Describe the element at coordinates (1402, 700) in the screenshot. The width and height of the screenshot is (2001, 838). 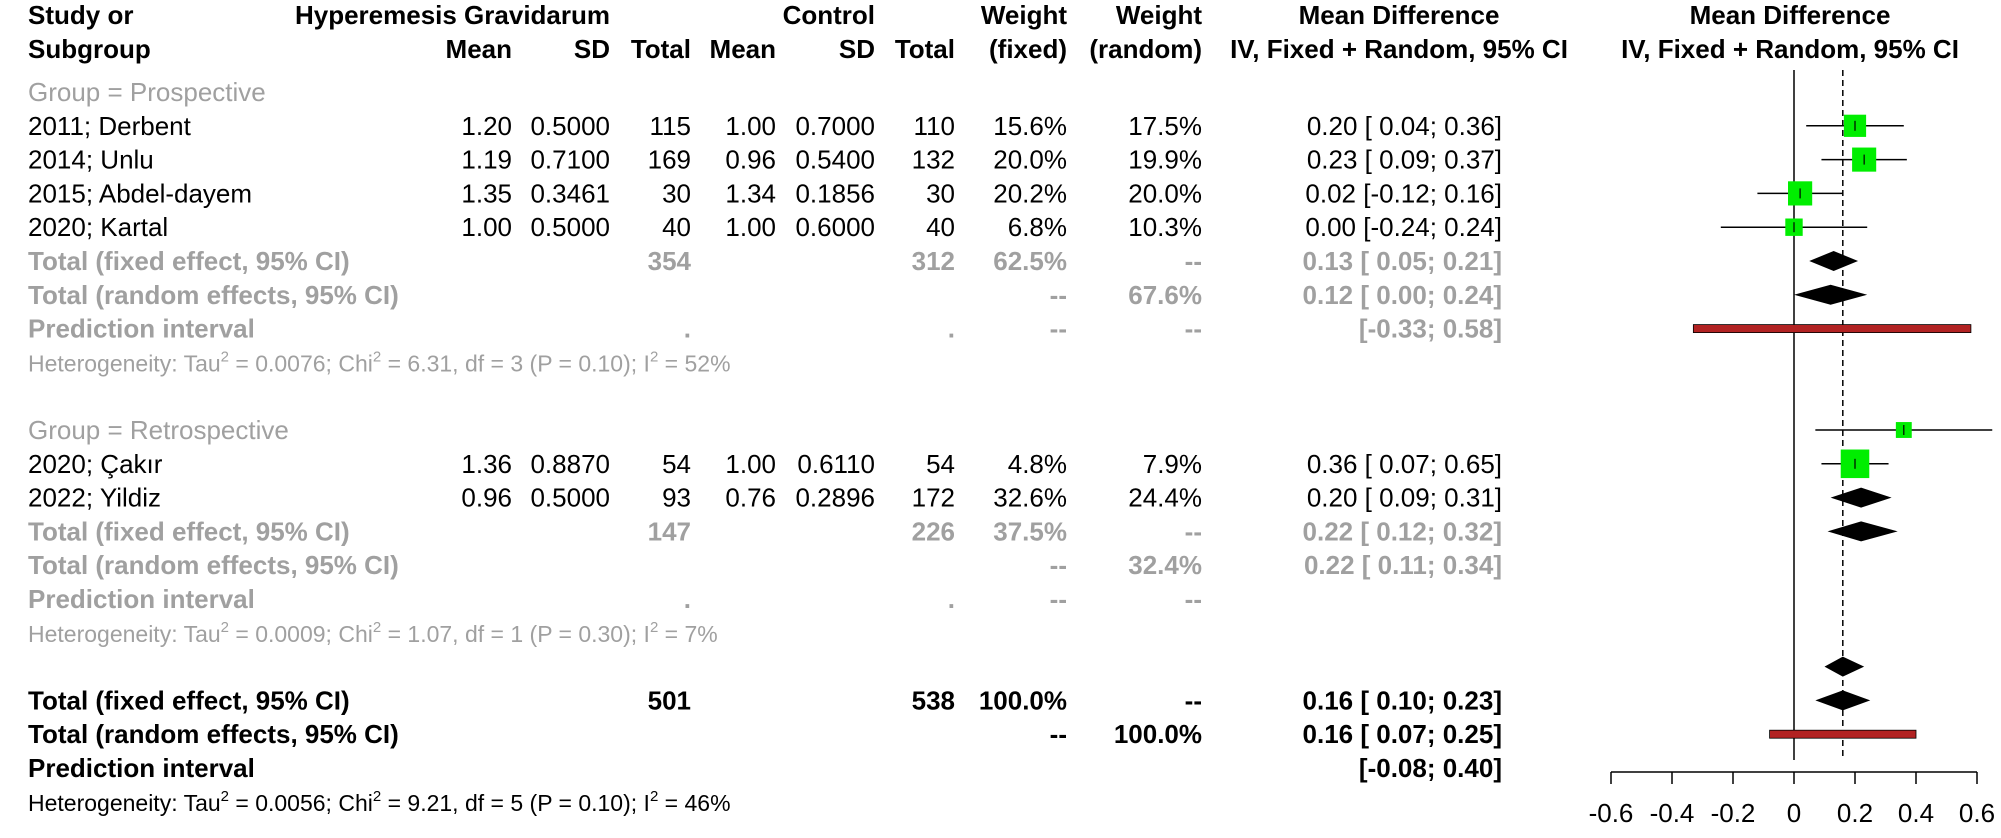
I see `cell-ci: 0.16 [ 0.10; 0.23]` at that location.